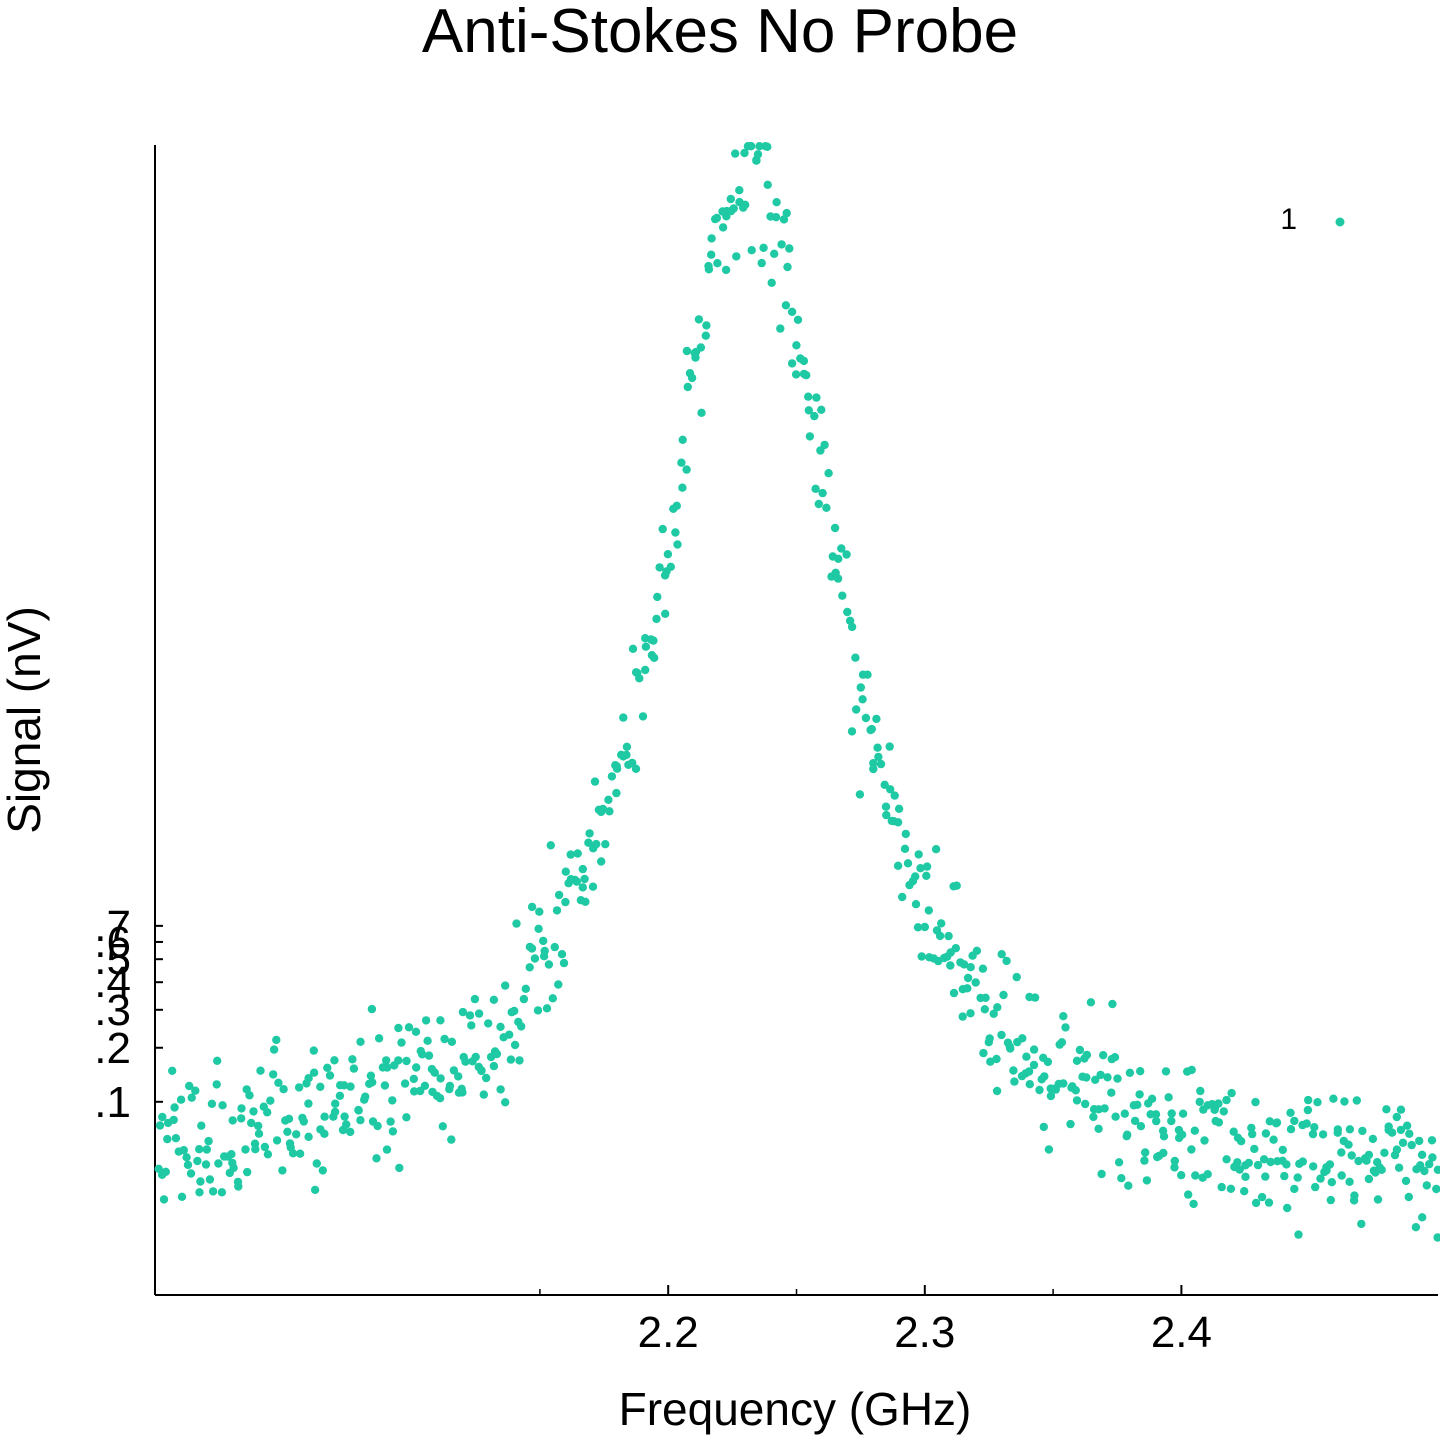  I want to click on x-tick-label-2: 2.4, so click(1181, 1332).